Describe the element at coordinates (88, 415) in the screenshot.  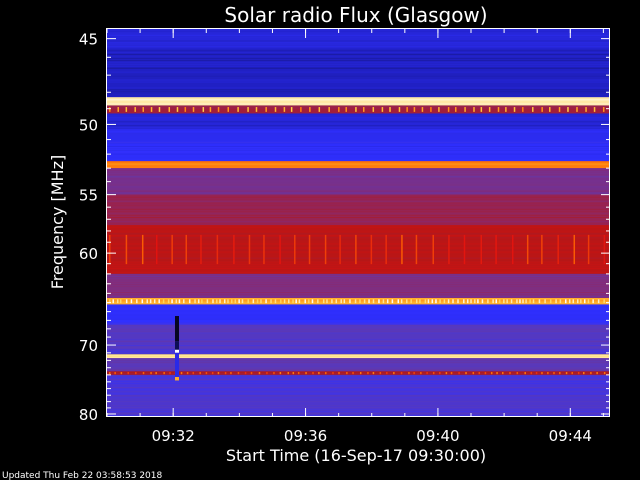
I see `y-tick-label: 80` at that location.